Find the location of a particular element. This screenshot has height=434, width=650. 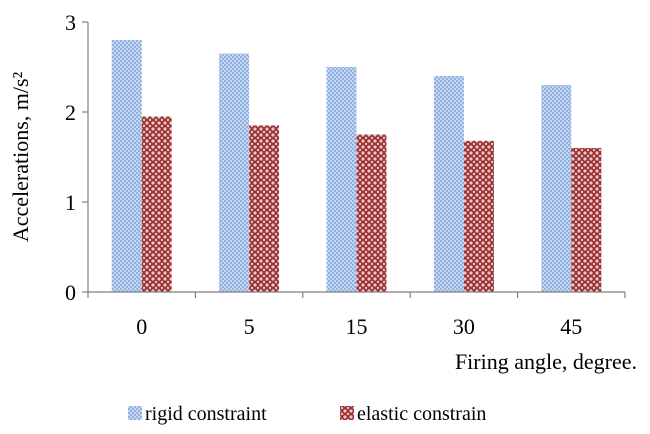

x-tick-label: 45 is located at coordinates (571, 326).